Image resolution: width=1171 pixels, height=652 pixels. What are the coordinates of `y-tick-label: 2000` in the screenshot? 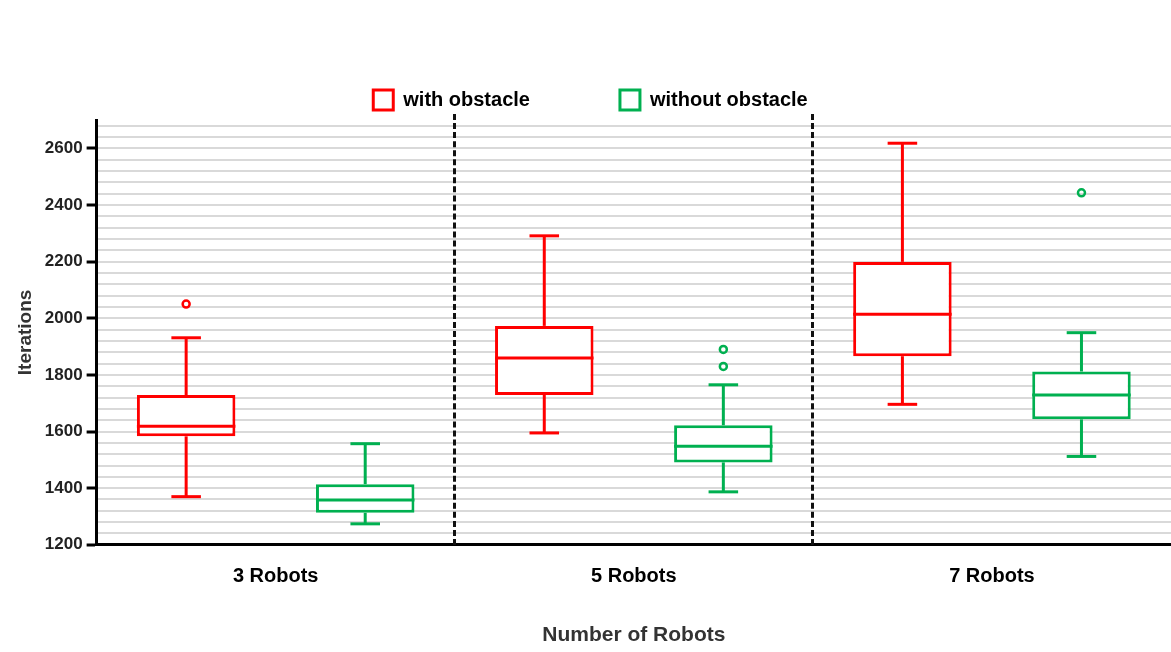 It's located at (63, 317).